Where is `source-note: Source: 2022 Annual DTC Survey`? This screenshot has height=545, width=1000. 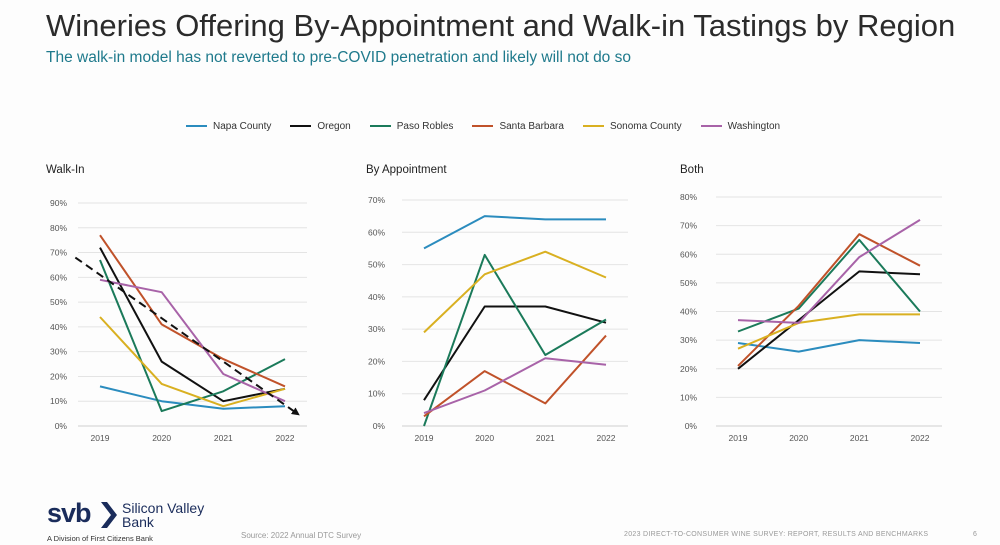
source-note: Source: 2022 Annual DTC Survey is located at coordinates (301, 535).